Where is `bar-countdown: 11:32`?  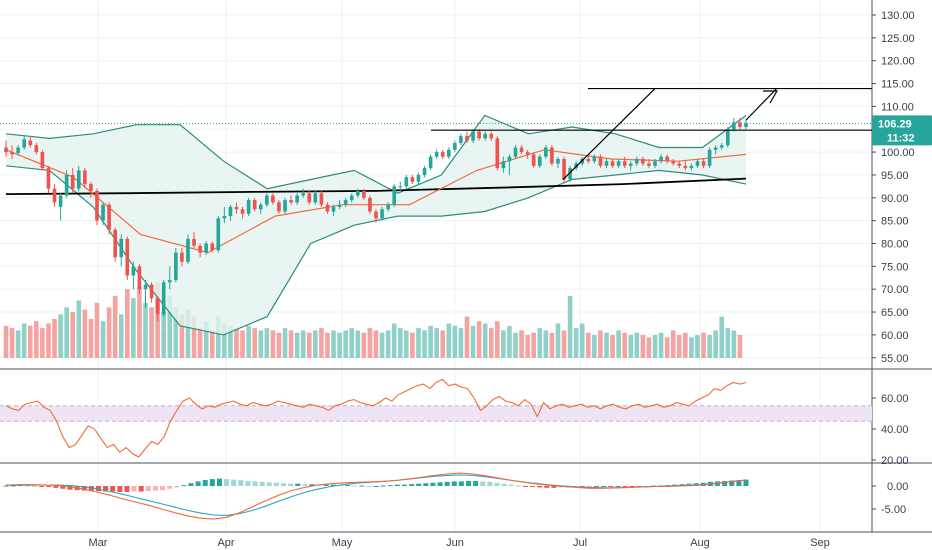
bar-countdown: 11:32 is located at coordinates (901, 138).